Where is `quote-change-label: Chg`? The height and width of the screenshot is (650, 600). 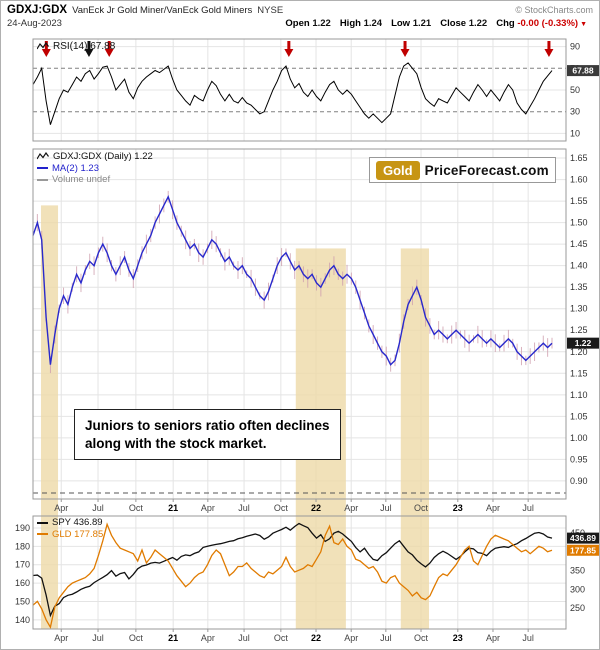
quote-change-label: Chg is located at coordinates (505, 23).